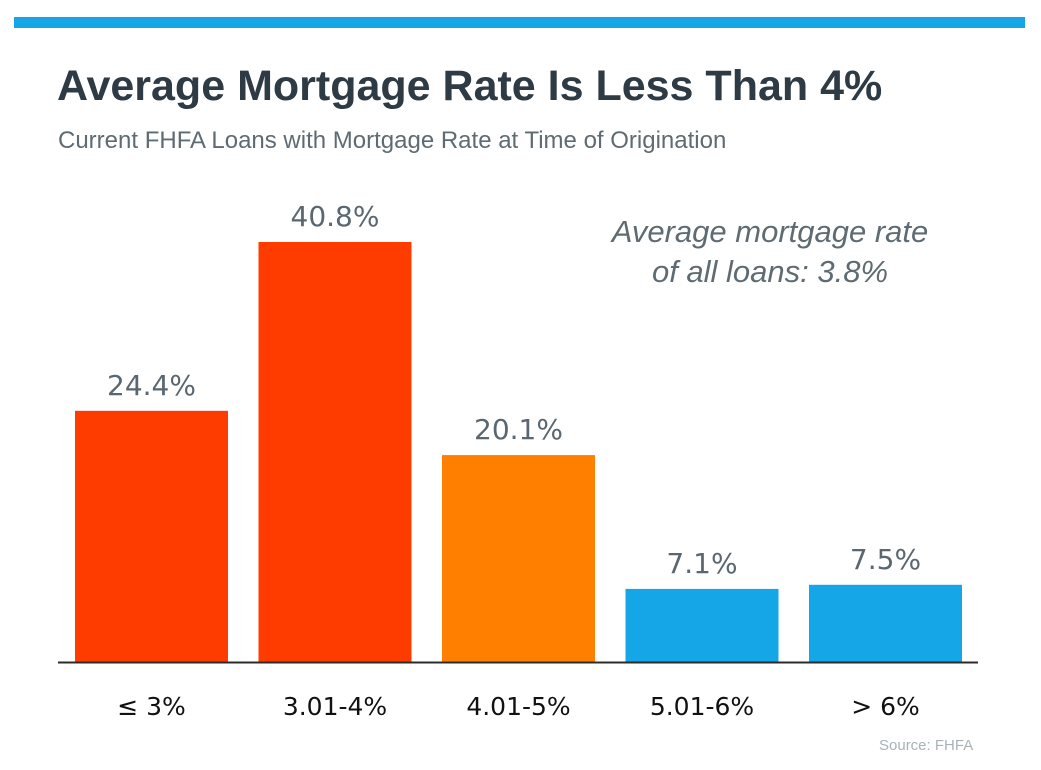 This screenshot has width=1041, height=770. I want to click on value-label-5: 7.5%, so click(885, 559).